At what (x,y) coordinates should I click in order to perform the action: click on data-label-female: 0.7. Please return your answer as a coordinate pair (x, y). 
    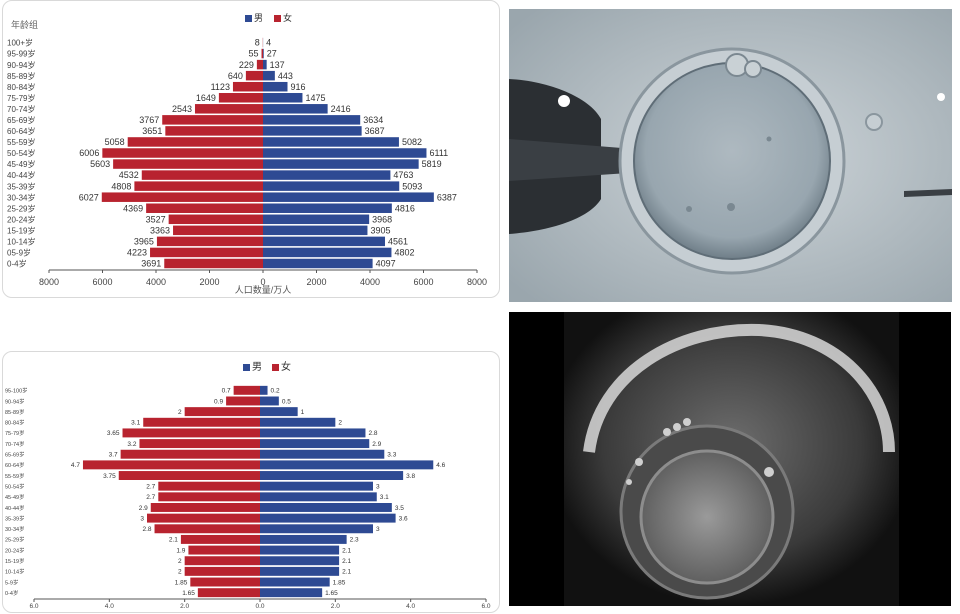
    Looking at the image, I should click on (226, 391).